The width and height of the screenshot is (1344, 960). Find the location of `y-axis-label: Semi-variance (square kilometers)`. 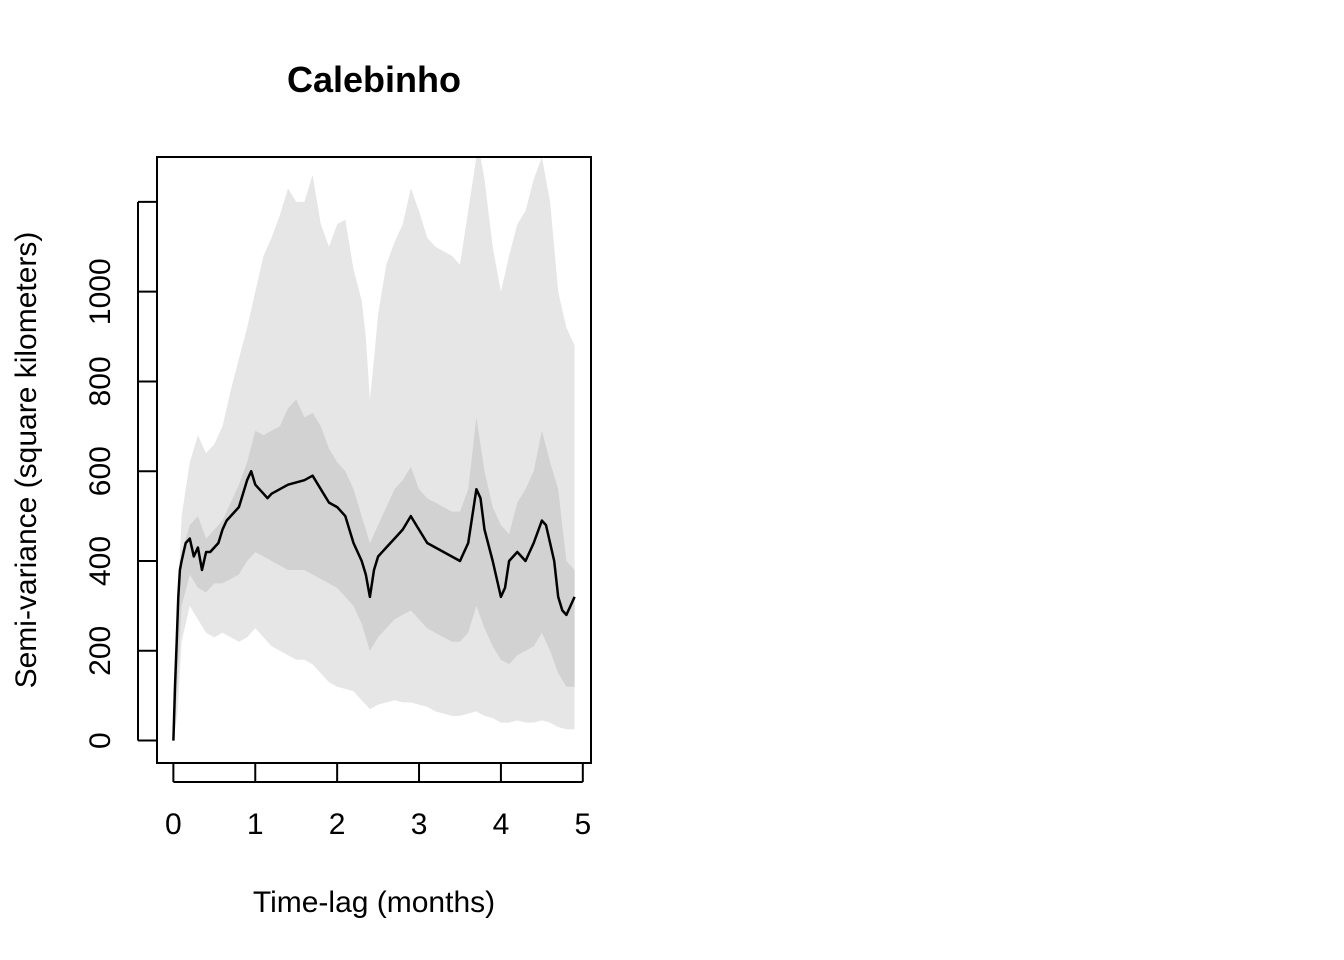

y-axis-label: Semi-variance (square kilometers) is located at coordinates (26, 460).